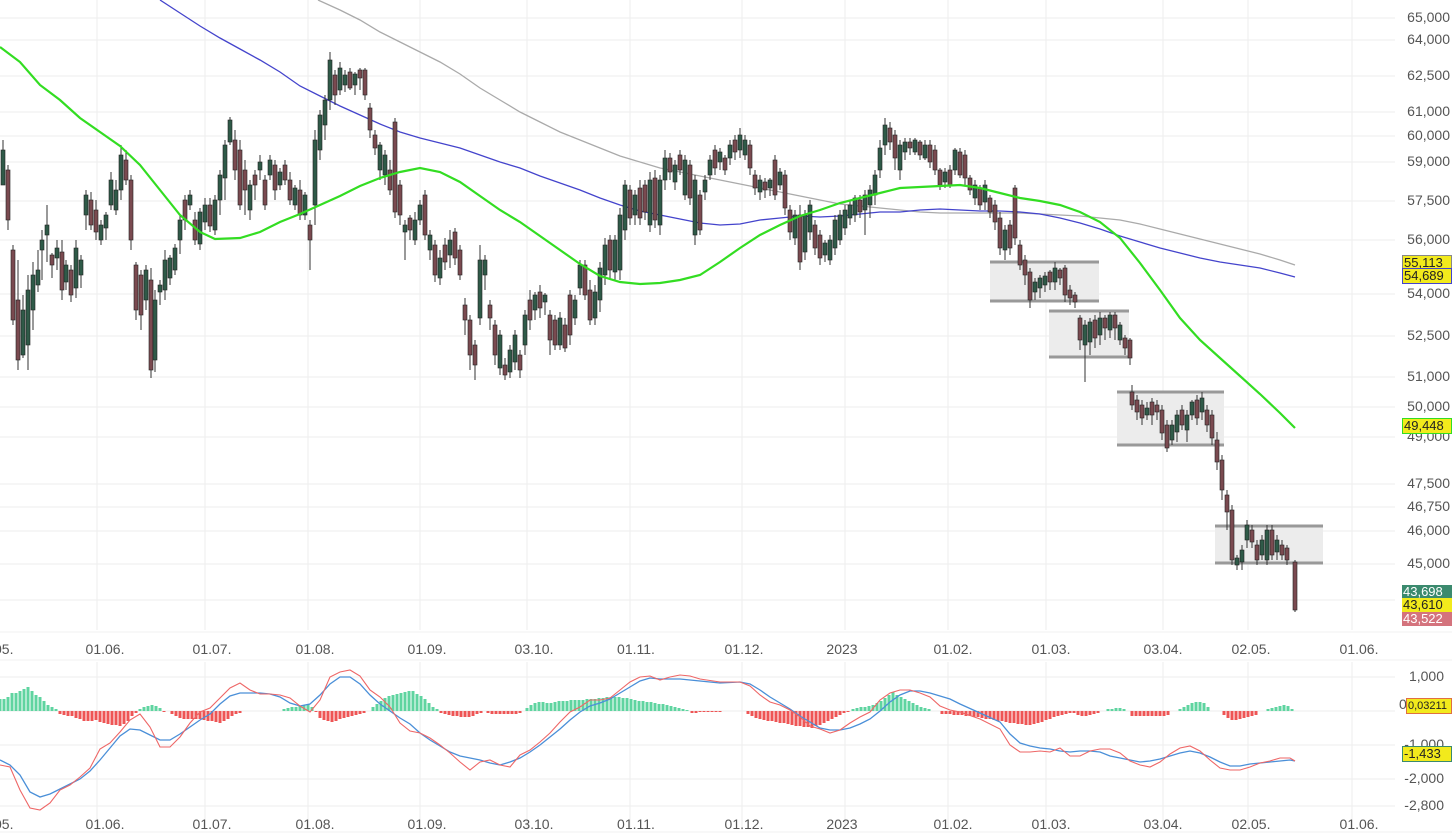 The width and height of the screenshot is (1452, 837). Describe the element at coordinates (636, 824) in the screenshot. I see `date-tick-label: 01.11.` at that location.